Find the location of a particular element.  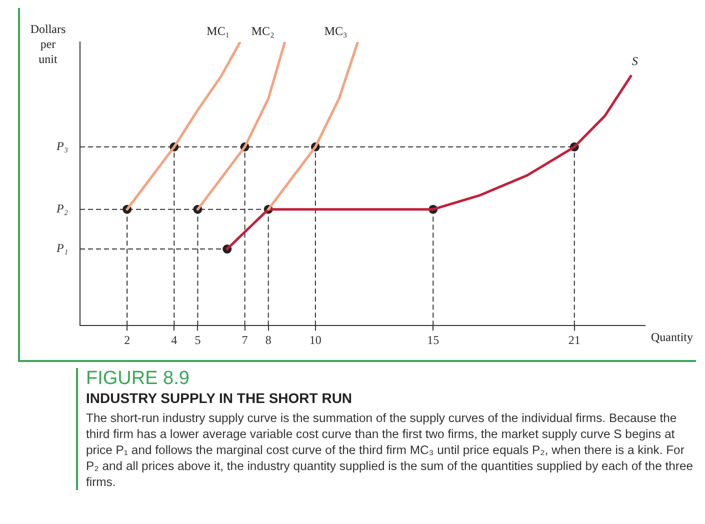

x-tick-label: 8 is located at coordinates (268, 339).